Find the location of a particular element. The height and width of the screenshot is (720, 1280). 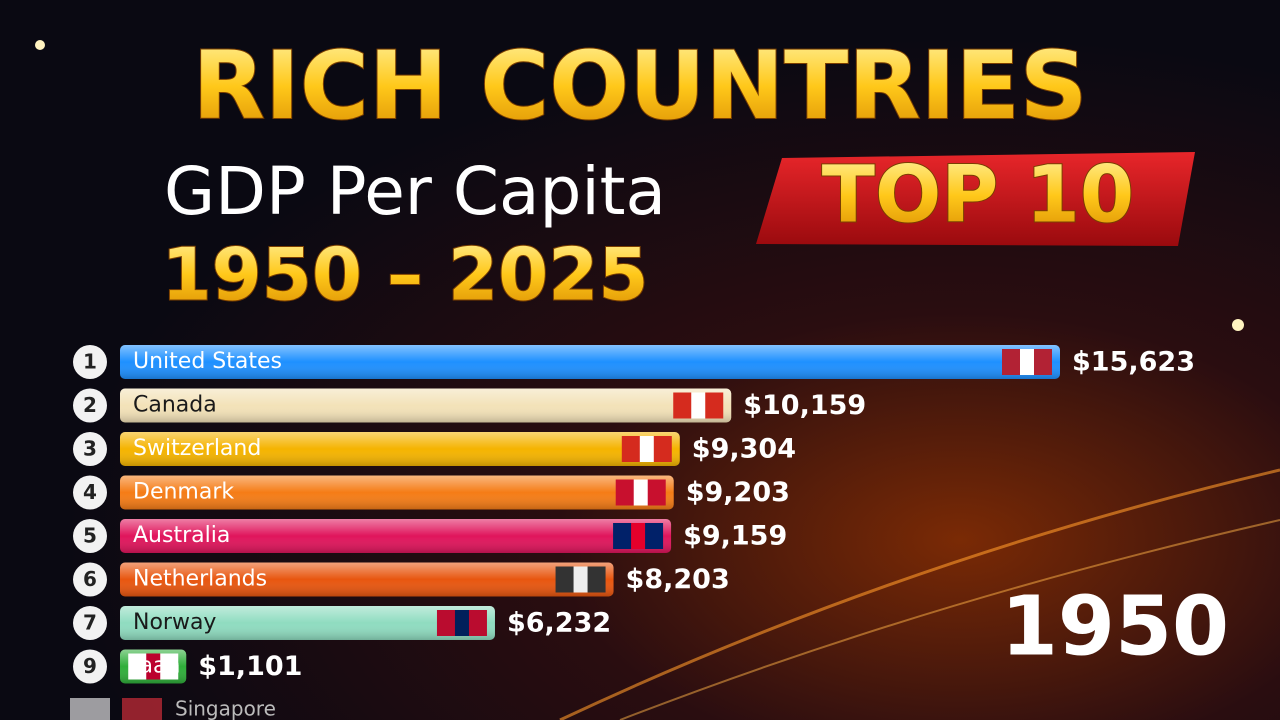

badge-text: TOP 10 is located at coordinates (978, 195).